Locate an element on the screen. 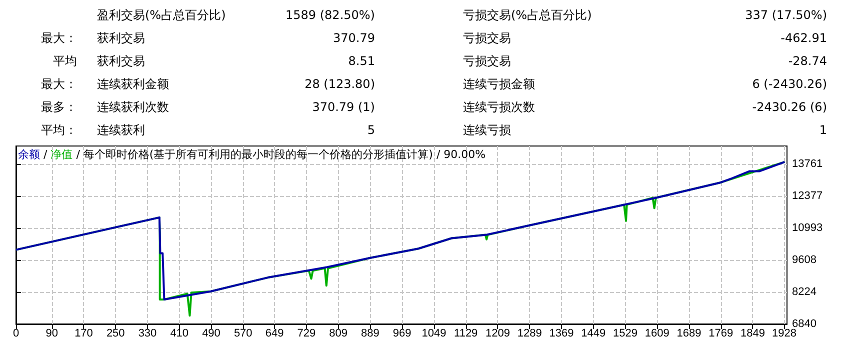  x-tick-label: 889 is located at coordinates (370, 334).